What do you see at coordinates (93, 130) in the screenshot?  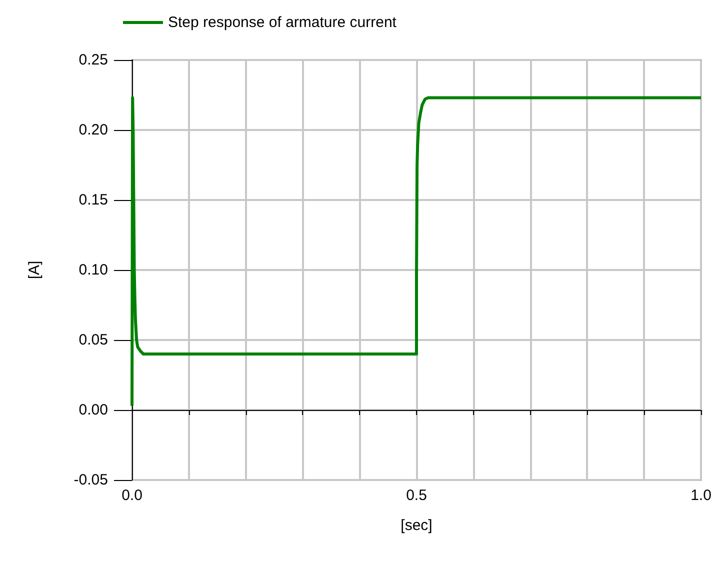 I see `y-tick-label: 0.20` at bounding box center [93, 130].